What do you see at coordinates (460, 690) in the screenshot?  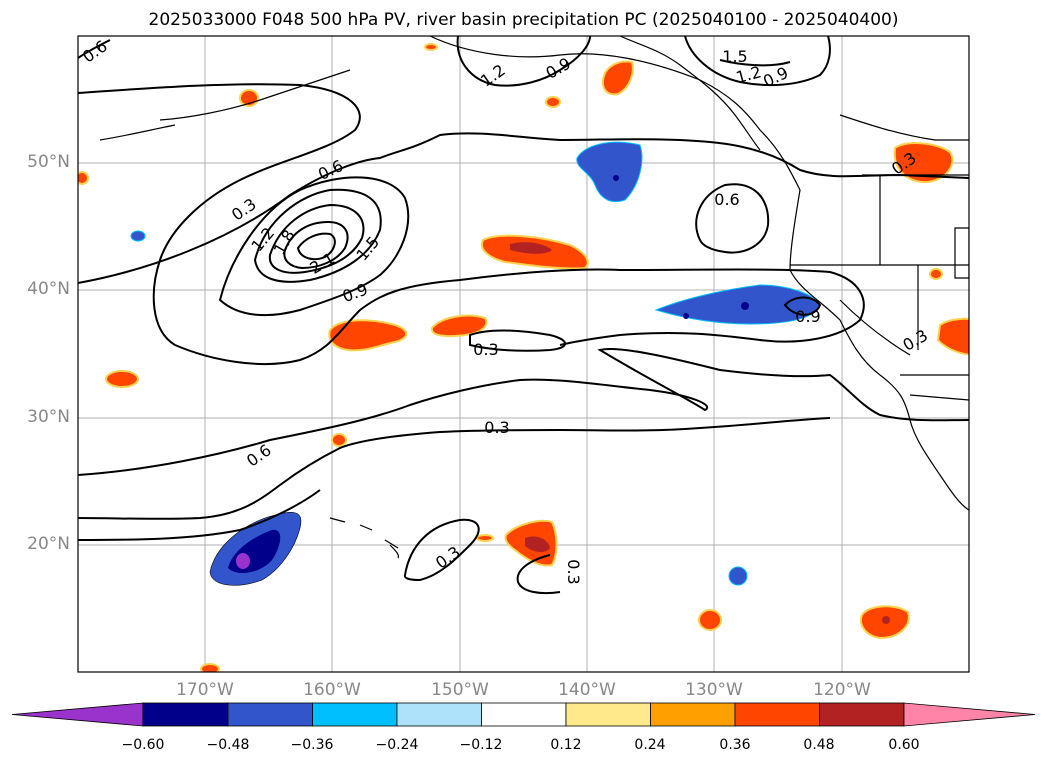 I see `lon-label-150w: 150°W` at bounding box center [460, 690].